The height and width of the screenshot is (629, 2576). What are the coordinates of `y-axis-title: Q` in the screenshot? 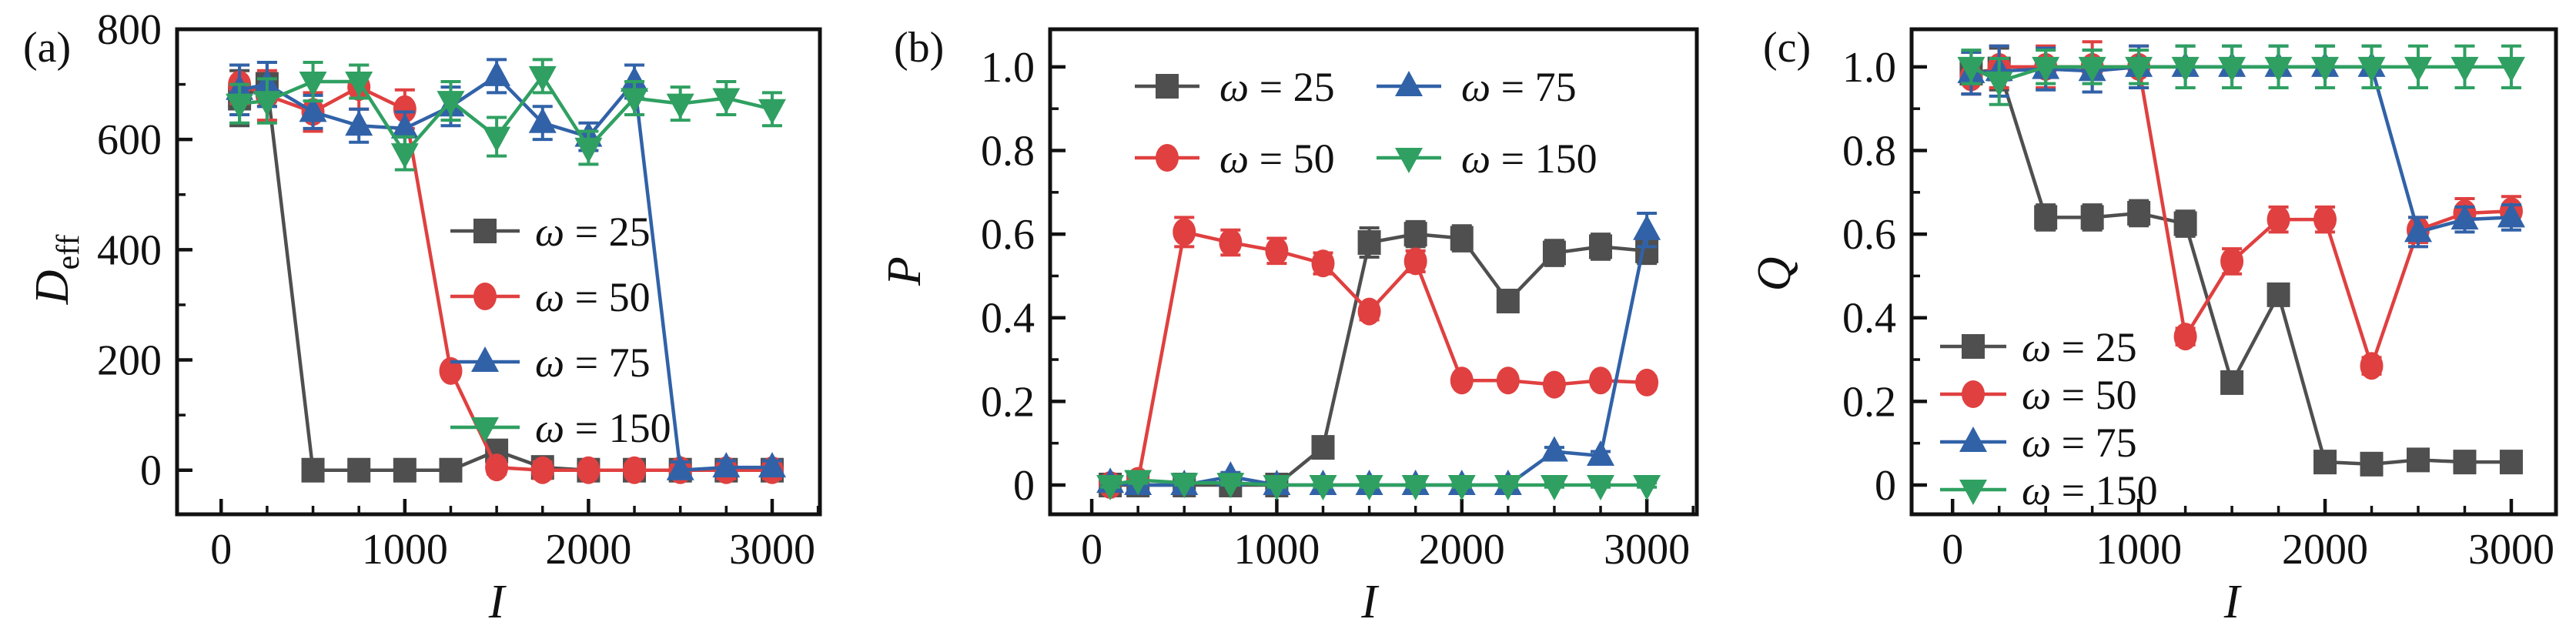 It's located at (1774, 274).